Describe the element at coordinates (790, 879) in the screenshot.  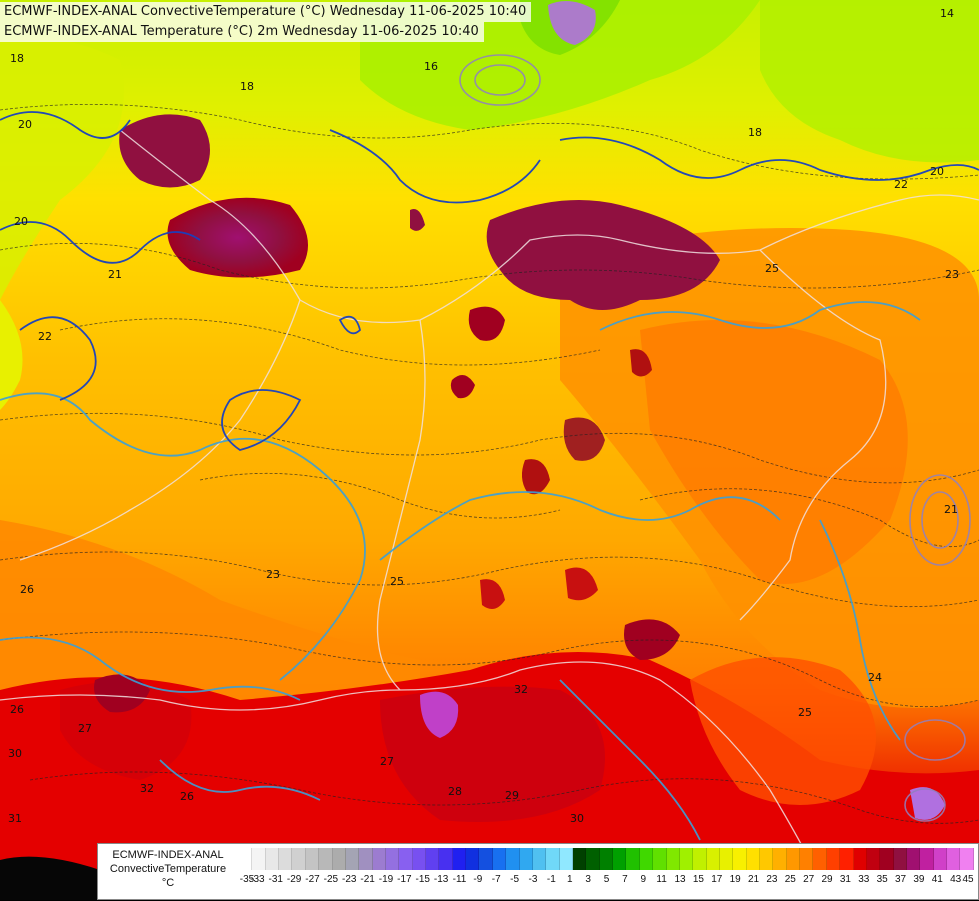
I see `legend-label: 25` at that location.